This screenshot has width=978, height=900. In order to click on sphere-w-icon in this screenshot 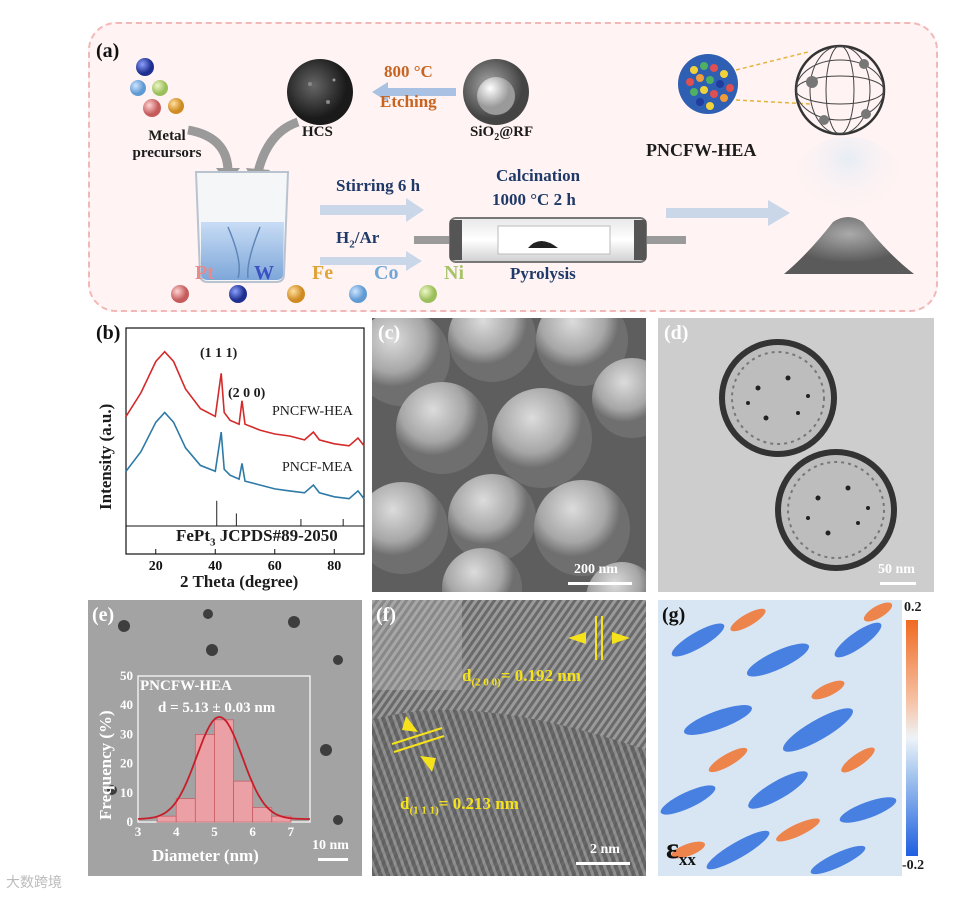, I will do `click(145, 67)`.